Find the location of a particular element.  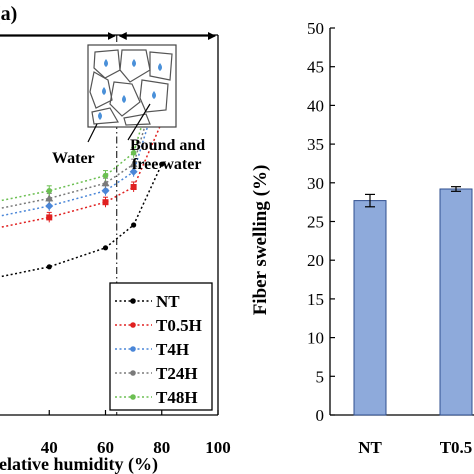

bound-water-pointer is located at coordinates (139, 122).